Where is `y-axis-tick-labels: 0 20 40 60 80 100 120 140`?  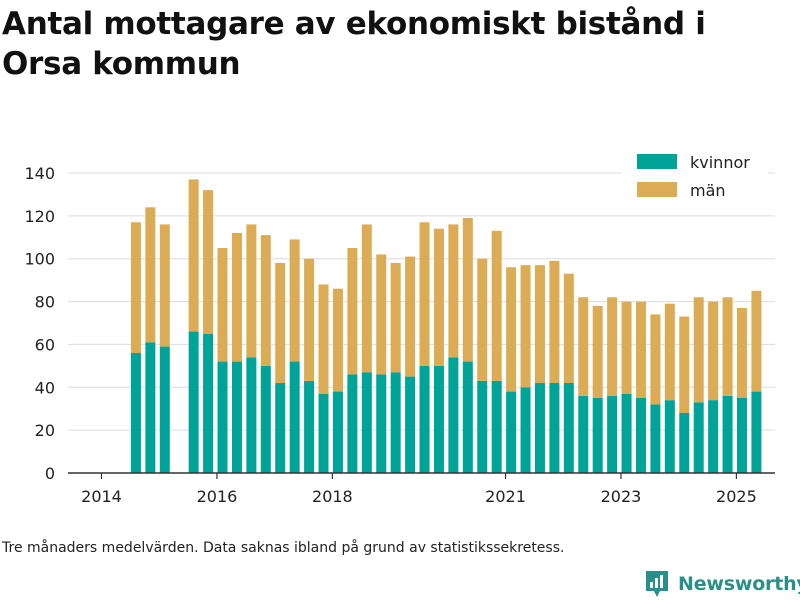 y-axis-tick-labels: 0 20 40 60 80 100 120 140 is located at coordinates (39, 323).